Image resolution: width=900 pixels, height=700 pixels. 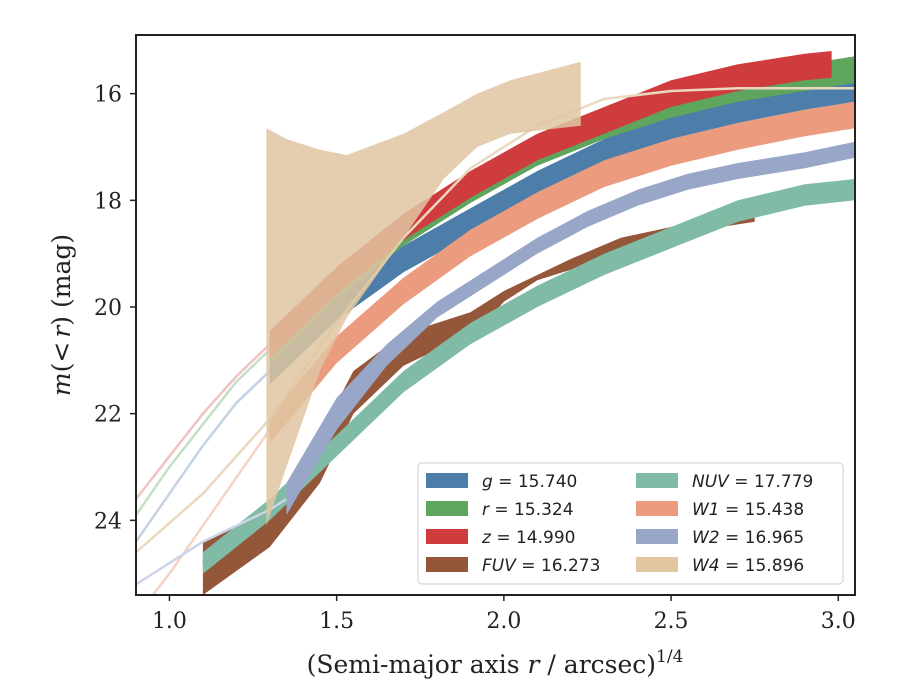 I want to click on legend-item-W2: W2 = 16.965, so click(x=720, y=538).